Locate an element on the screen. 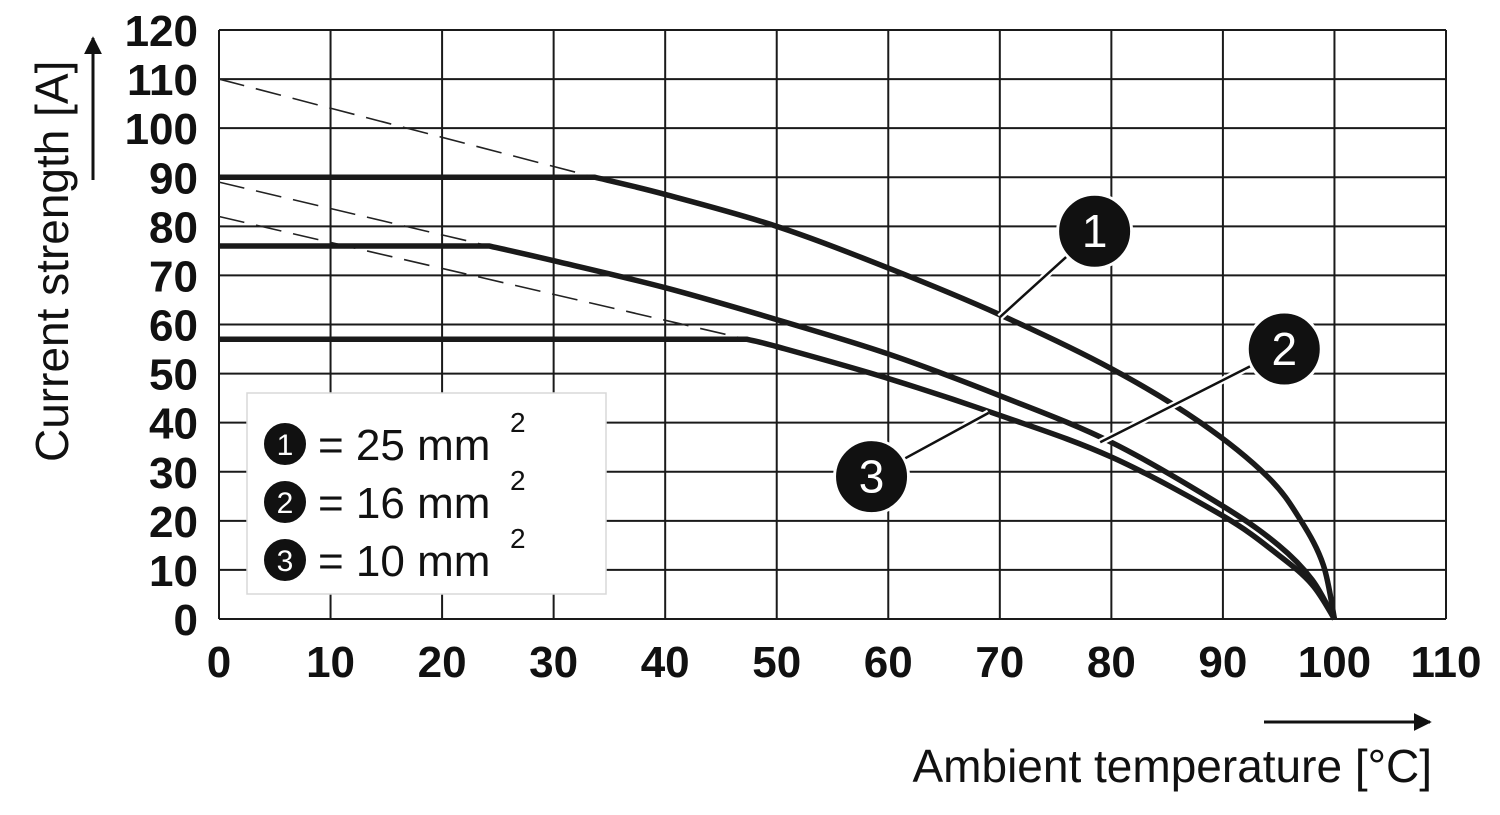 The height and width of the screenshot is (815, 1500). callout-2-label: 2 is located at coordinates (1284, 349).